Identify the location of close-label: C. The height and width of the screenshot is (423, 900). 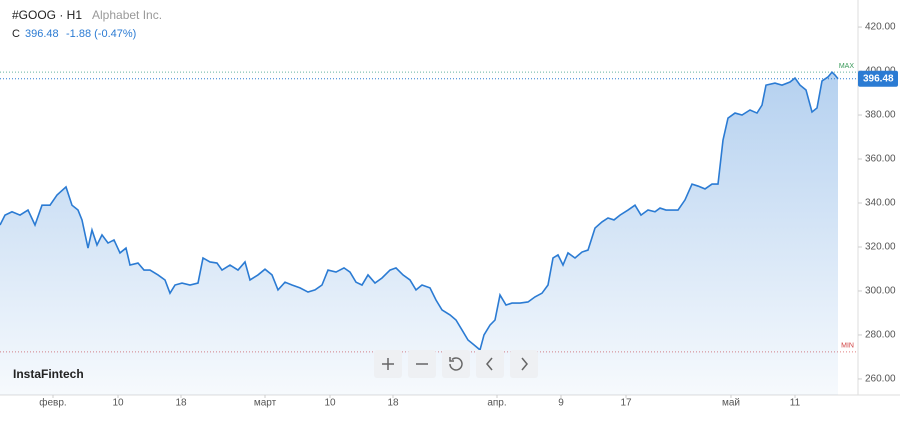
(16, 34).